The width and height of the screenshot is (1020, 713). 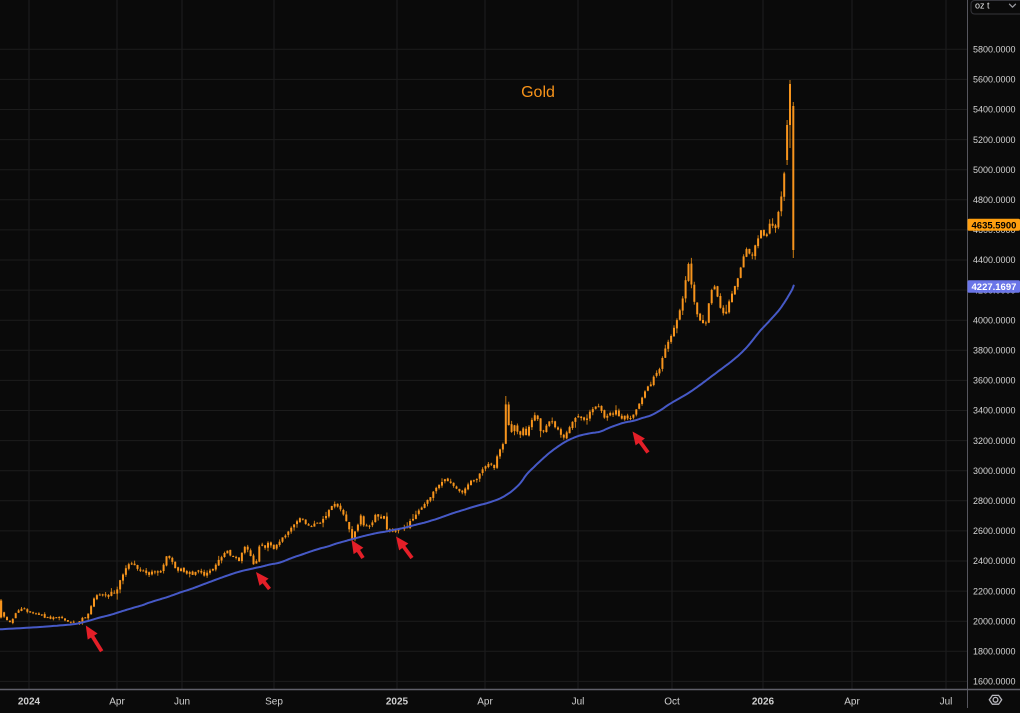 What do you see at coordinates (994, 381) in the screenshot?
I see `svg-text: 3600.0000` at bounding box center [994, 381].